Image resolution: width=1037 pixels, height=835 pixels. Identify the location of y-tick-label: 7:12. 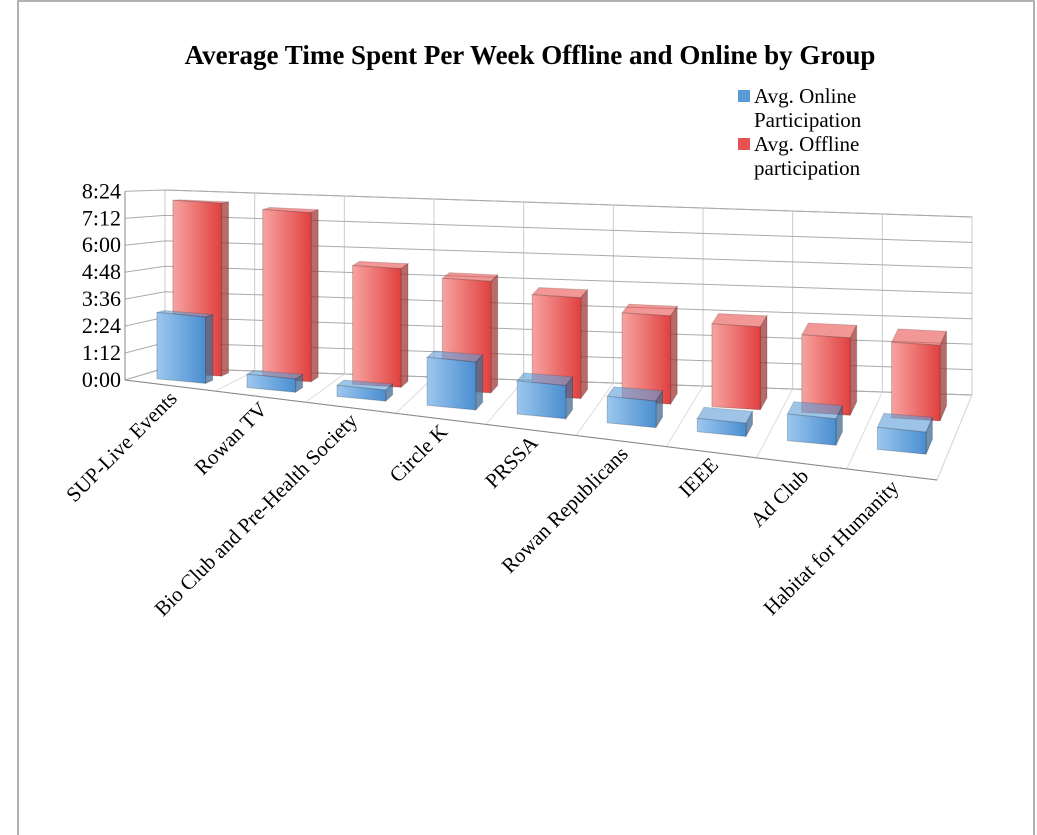
(101, 217).